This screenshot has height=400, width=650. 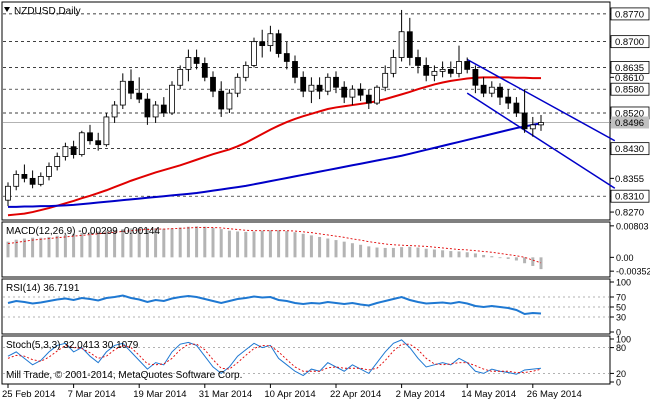 What do you see at coordinates (274, 358) in the screenshot?
I see `stoch-signal-line` at bounding box center [274, 358].